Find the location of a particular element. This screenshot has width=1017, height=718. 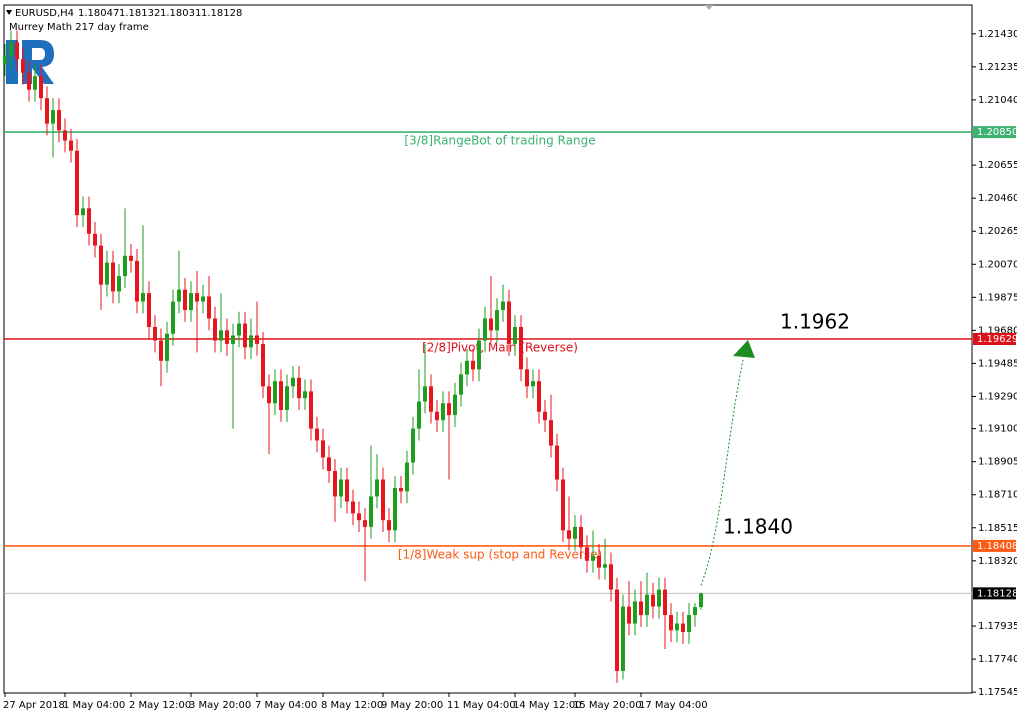

level-text: [1/8]Weak sup (stop and Reverse) is located at coordinates (500, 554).